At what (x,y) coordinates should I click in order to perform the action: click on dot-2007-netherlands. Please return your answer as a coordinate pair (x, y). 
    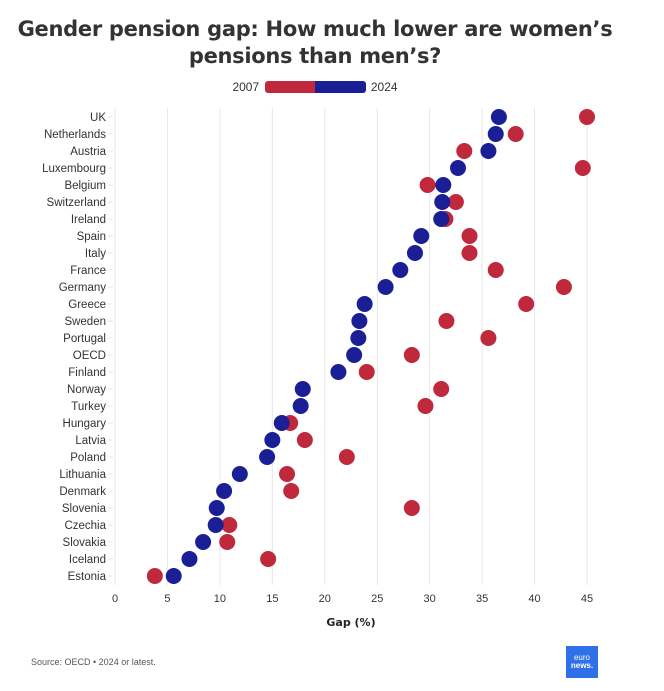
    Looking at the image, I should click on (515, 134).